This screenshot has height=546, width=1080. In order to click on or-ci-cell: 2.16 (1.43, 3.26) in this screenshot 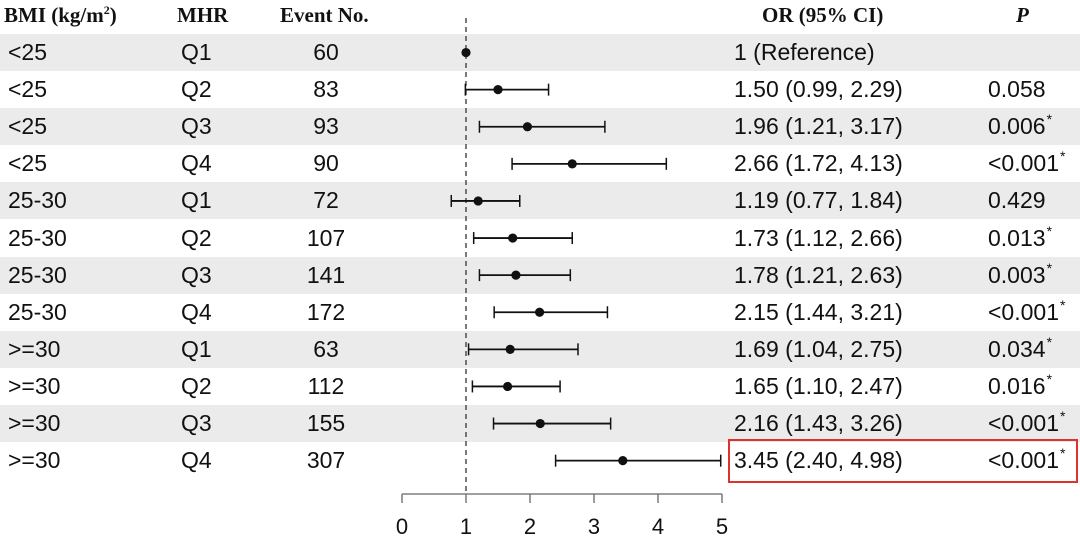, I will do `click(818, 423)`.